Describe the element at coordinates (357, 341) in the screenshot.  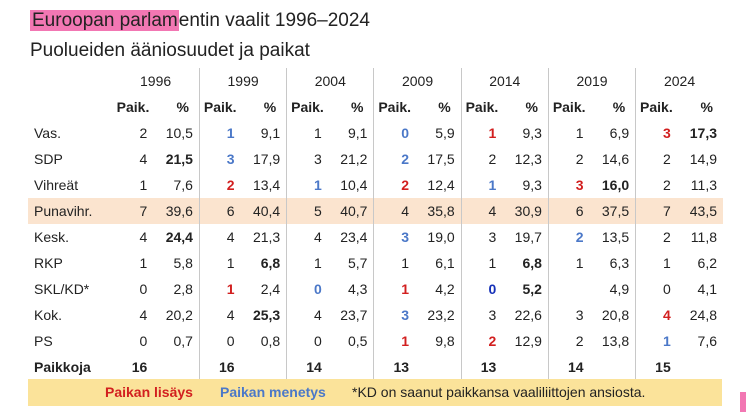
I see `percent-cell: 0,5` at that location.